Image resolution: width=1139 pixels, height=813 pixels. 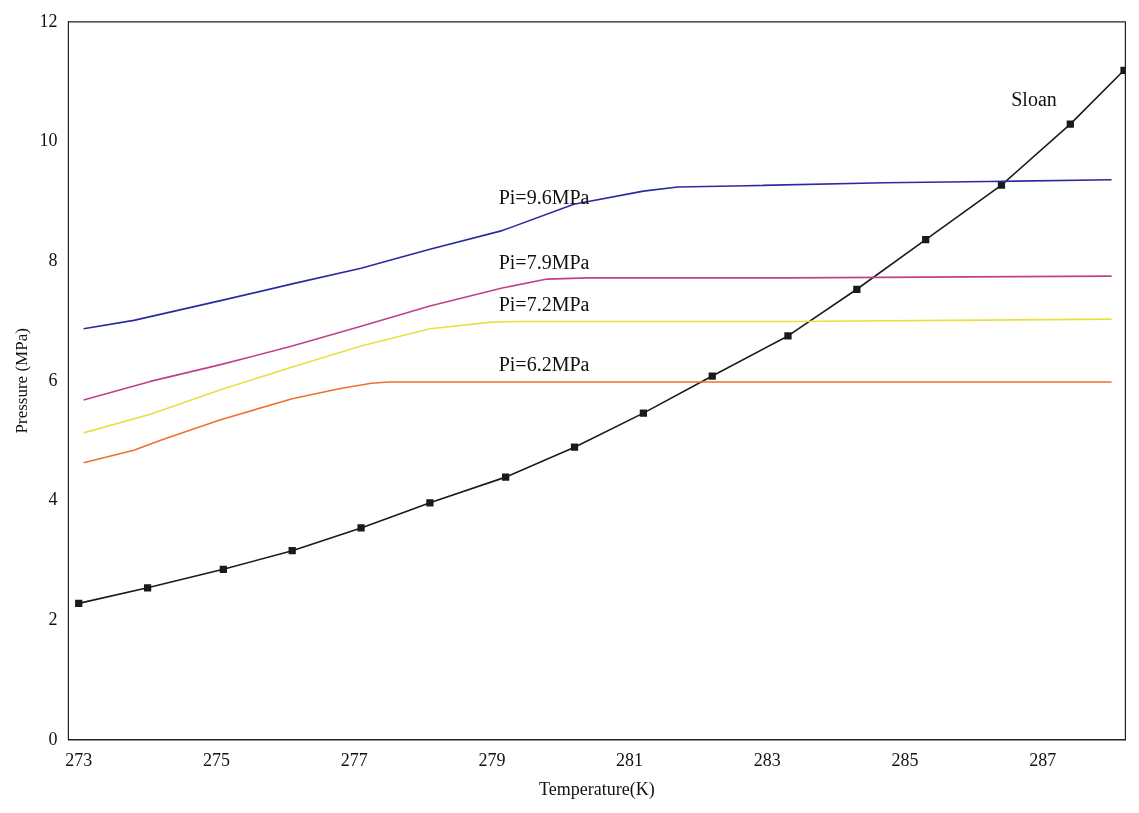 I want to click on x-tick-label: 279, so click(x=492, y=760).